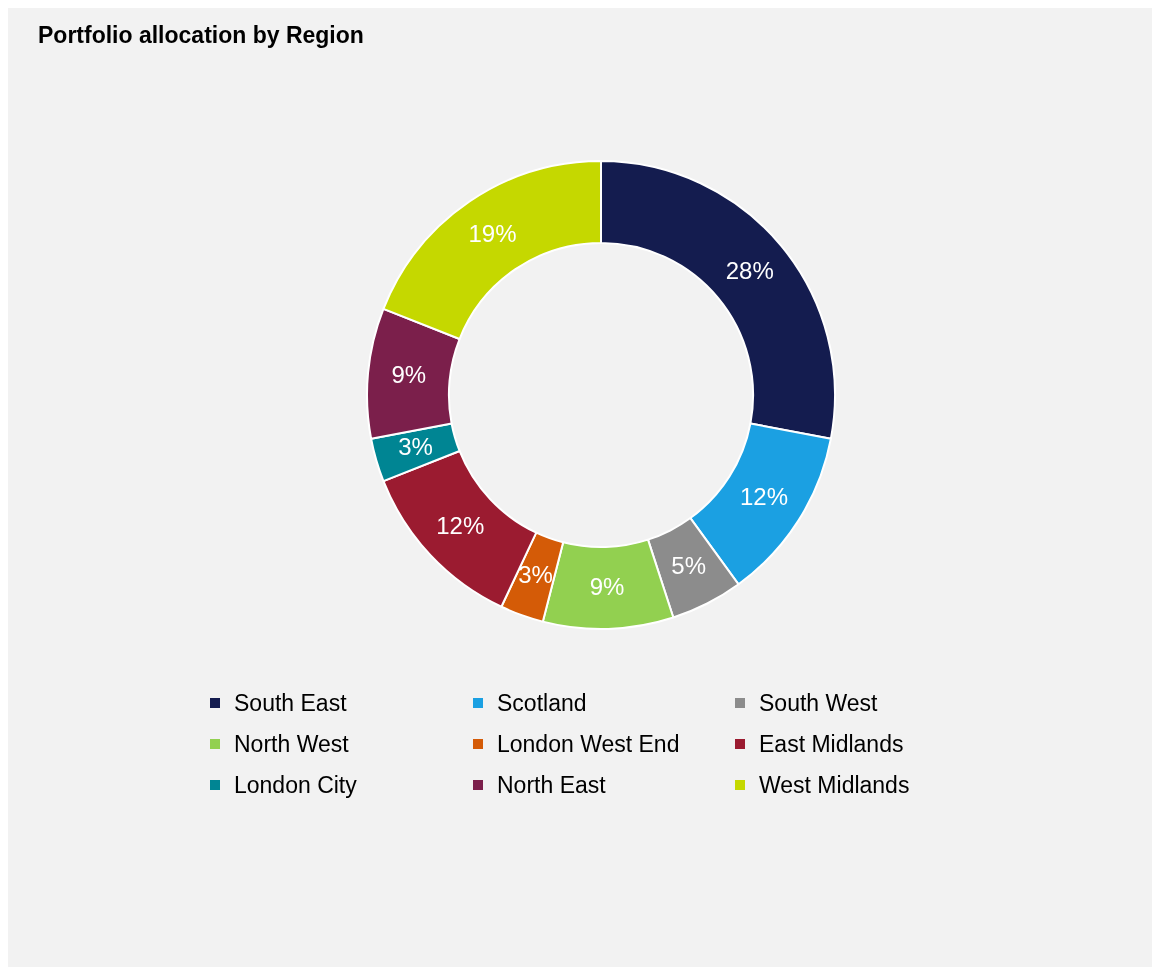 The image size is (1160, 975). What do you see at coordinates (588, 744) in the screenshot?
I see `legend-label: London West End` at bounding box center [588, 744].